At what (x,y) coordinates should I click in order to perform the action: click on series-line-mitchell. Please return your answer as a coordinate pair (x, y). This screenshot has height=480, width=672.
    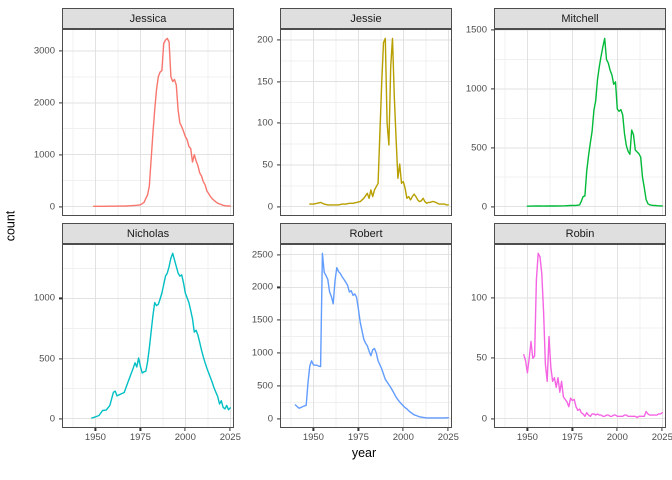
    Looking at the image, I should click on (594, 122).